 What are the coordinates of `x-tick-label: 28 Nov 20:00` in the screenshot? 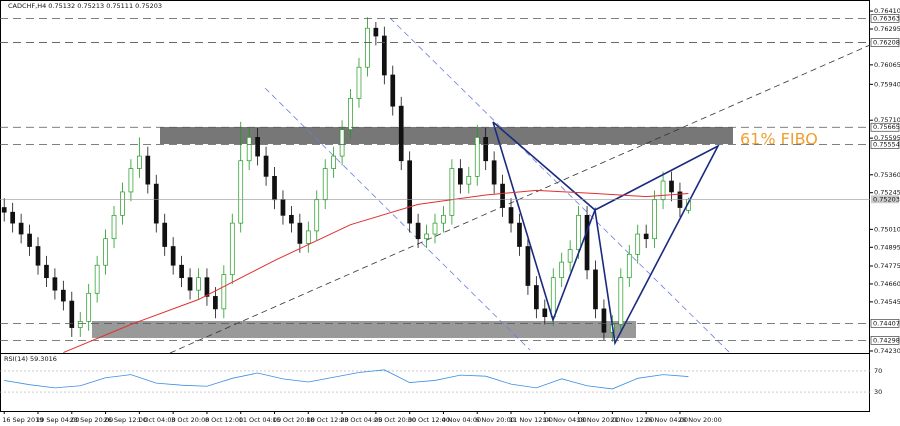 It's located at (700, 420).